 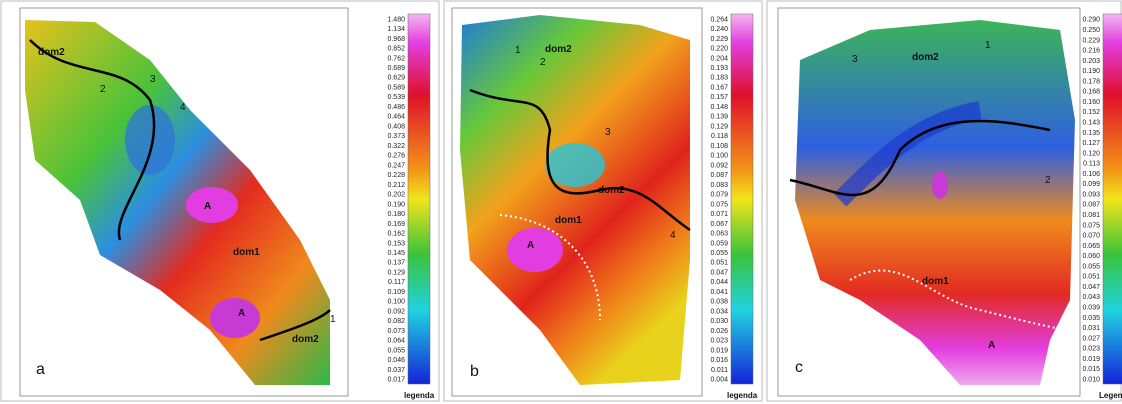 What do you see at coordinates (719, 68) in the screenshot?
I see `legend-label: 0.193` at bounding box center [719, 68].